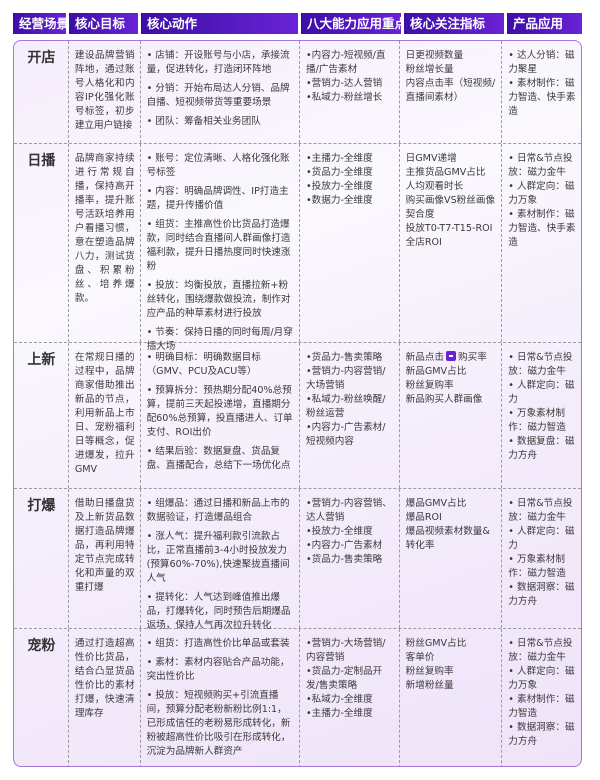 The image size is (600, 780). What do you see at coordinates (217, 198) in the screenshot?
I see `action-item: • 内容：明确品牌调性、IP打造主题，提升传播价值` at bounding box center [217, 198].